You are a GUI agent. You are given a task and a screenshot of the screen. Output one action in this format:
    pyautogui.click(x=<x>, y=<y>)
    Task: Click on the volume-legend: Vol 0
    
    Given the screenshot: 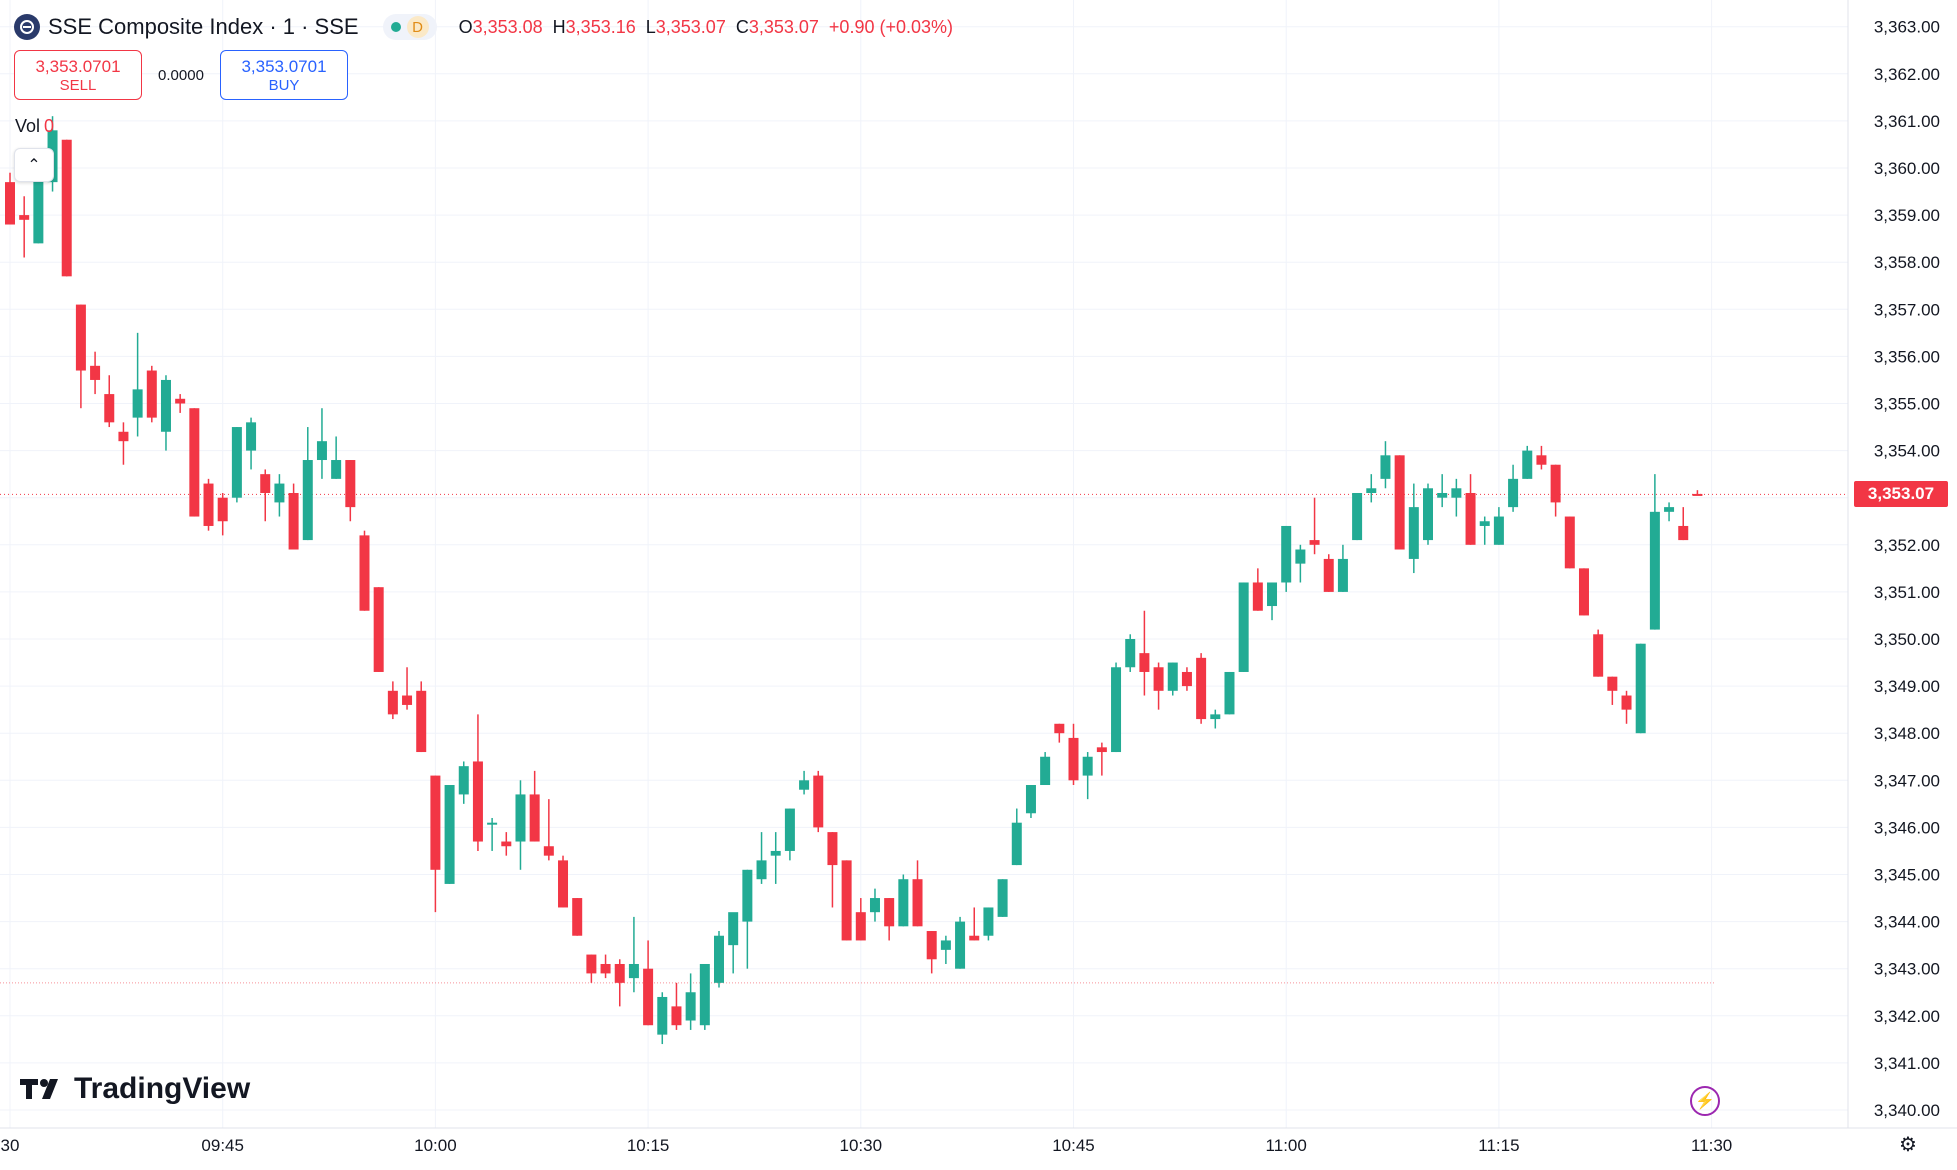 What is the action you would take?
    pyautogui.click(x=34, y=126)
    